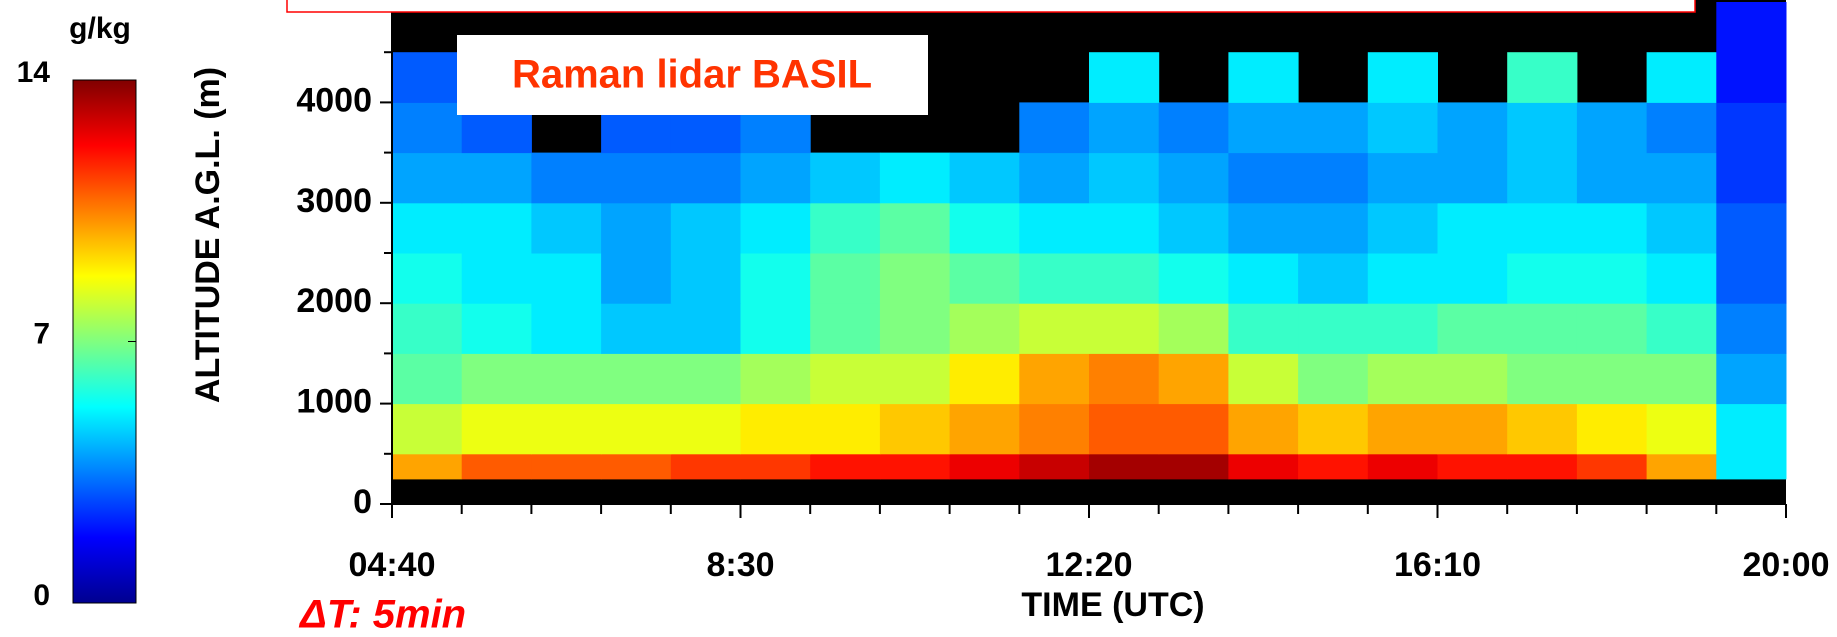 Image resolution: width=1837 pixels, height=637 pixels. Describe the element at coordinates (740, 565) in the screenshot. I see `x-tick-label: 8:30` at that location.